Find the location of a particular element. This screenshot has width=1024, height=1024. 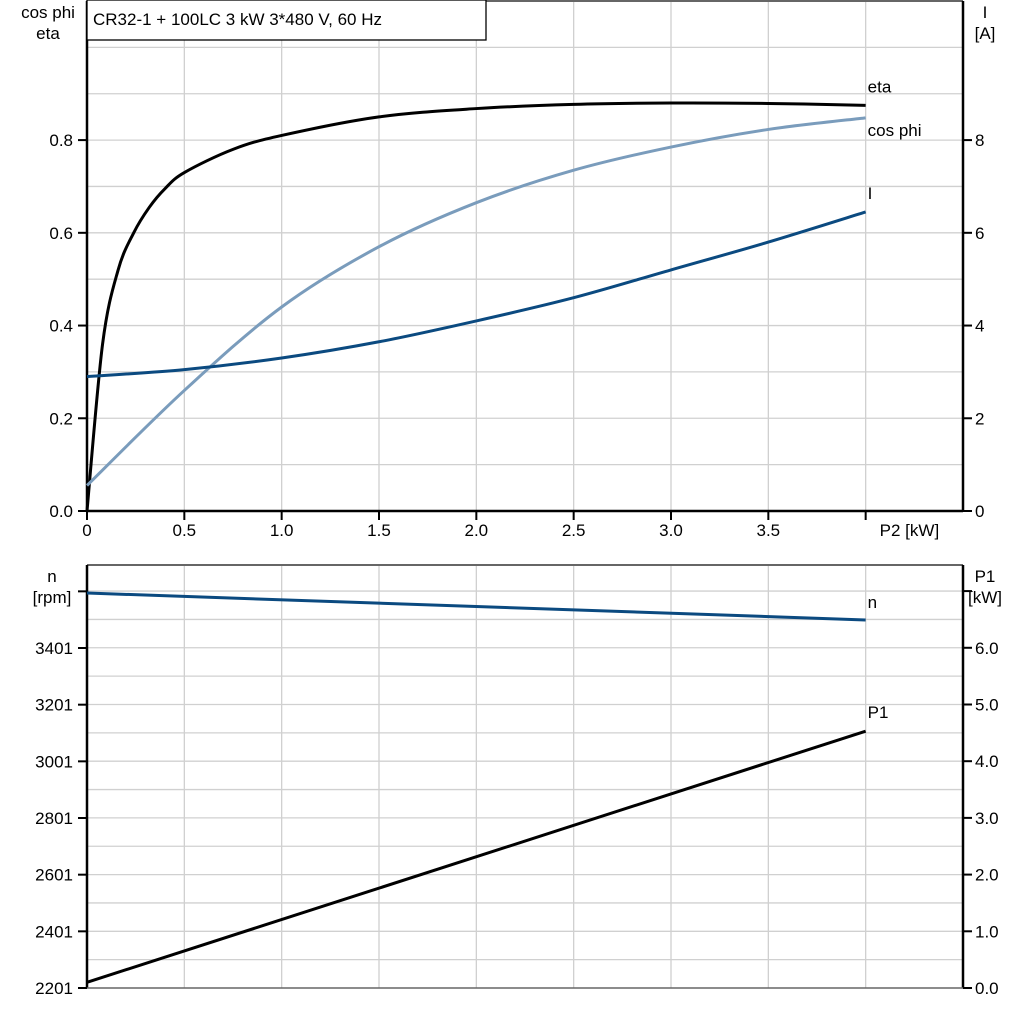

y-right-tick-label: 8 is located at coordinates (979, 140).